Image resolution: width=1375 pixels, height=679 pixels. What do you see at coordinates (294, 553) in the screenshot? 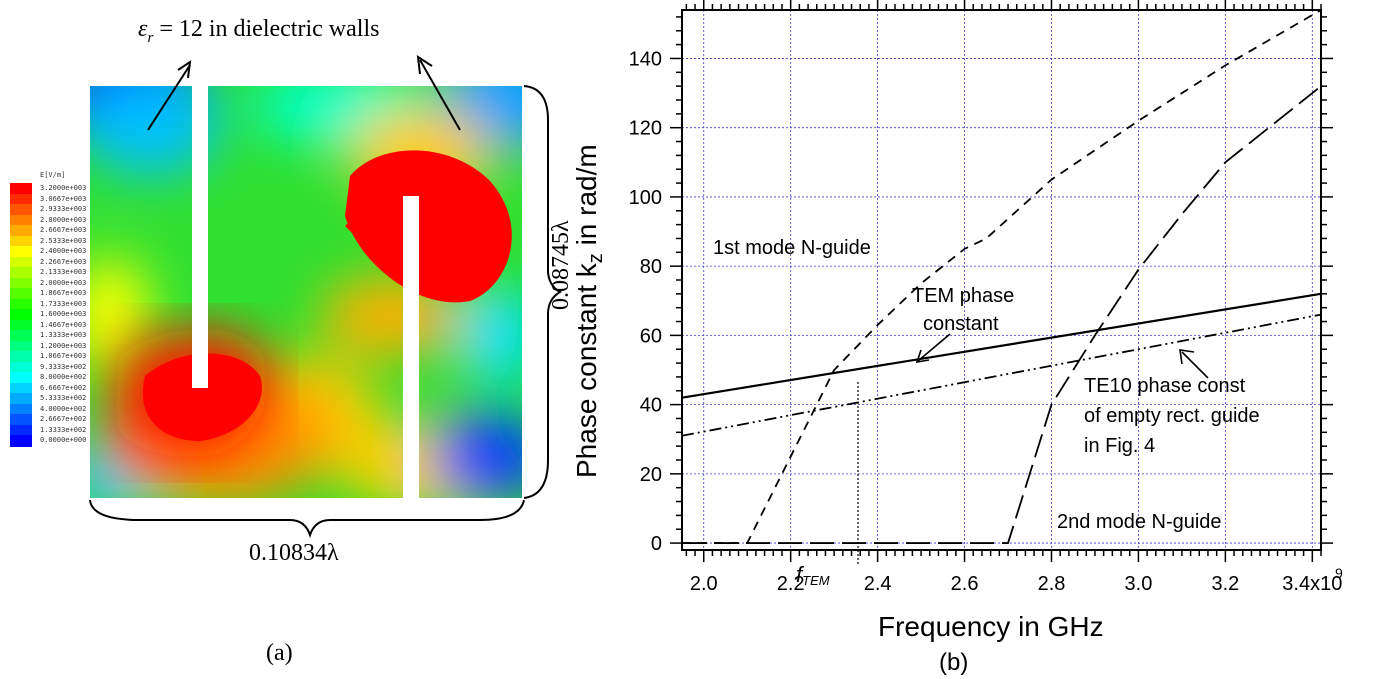
I see `width-label: 0.10834λ` at bounding box center [294, 553].